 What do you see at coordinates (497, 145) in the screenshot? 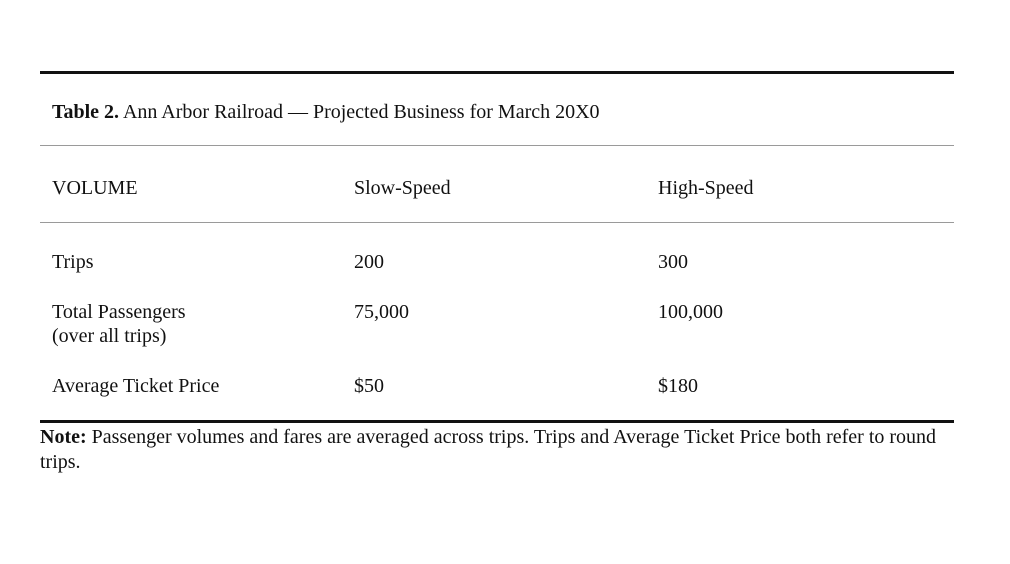
I see `caption-rule` at bounding box center [497, 145].